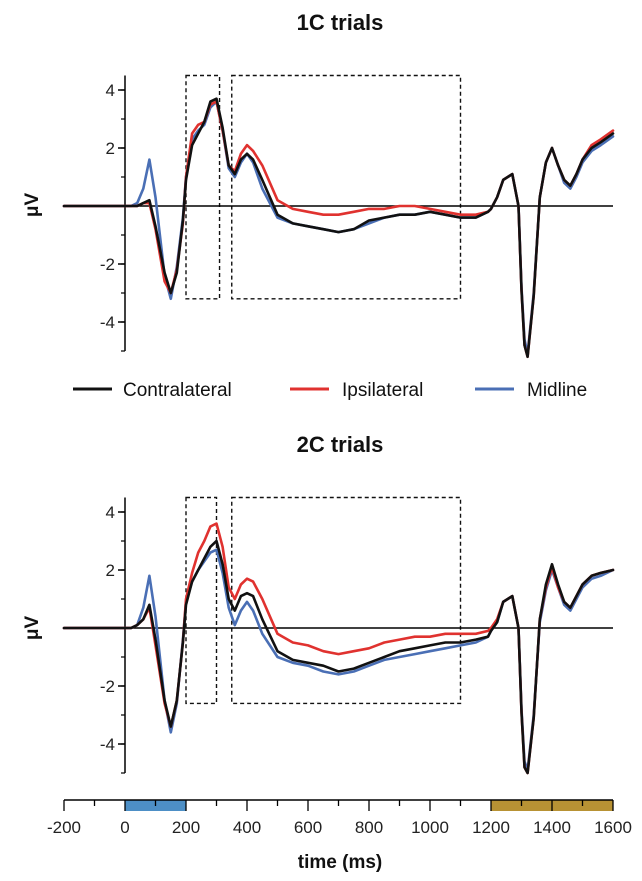  I want to click on time-tick-label: 800, so click(369, 827).